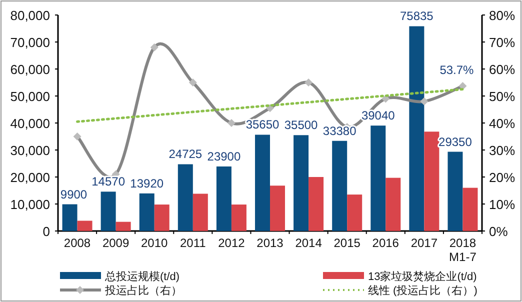 This screenshot has width=522, height=302. What do you see at coordinates (463, 250) in the screenshot?
I see `x-tick-label: 2018 M1-7` at bounding box center [463, 250].